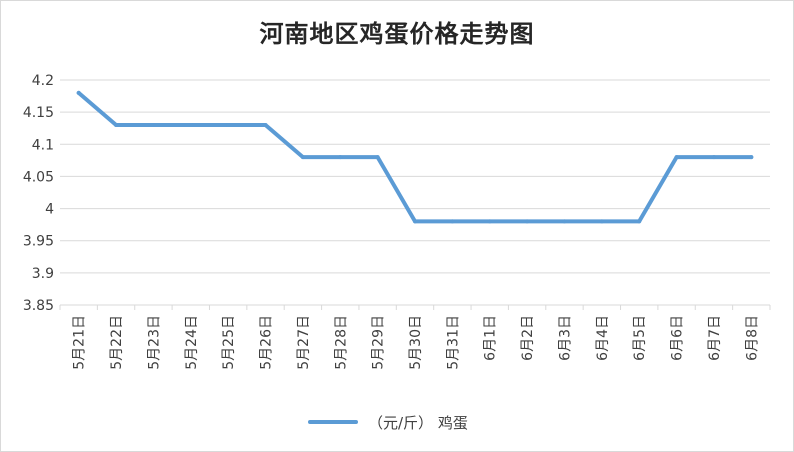 This screenshot has height=452, width=794. I want to click on x-tick-label: 5月30日, so click(416, 342).